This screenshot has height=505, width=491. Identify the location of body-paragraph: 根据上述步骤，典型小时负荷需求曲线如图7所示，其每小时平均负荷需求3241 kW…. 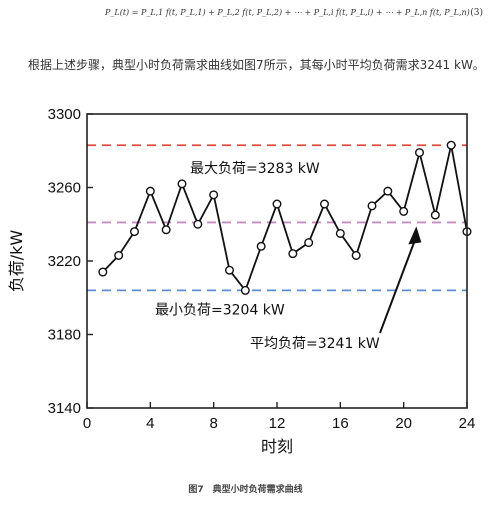
(256, 65).